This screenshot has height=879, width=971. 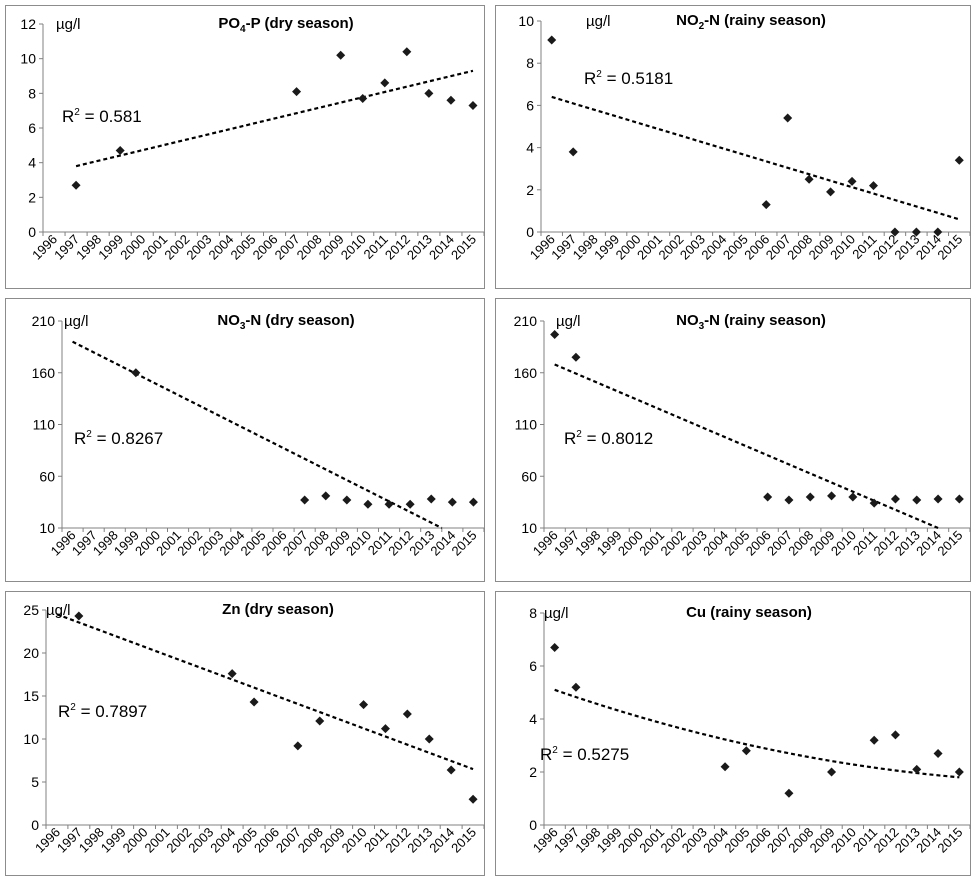 I want to click on chart-title: NO2-N (rainy season), so click(x=751, y=22).